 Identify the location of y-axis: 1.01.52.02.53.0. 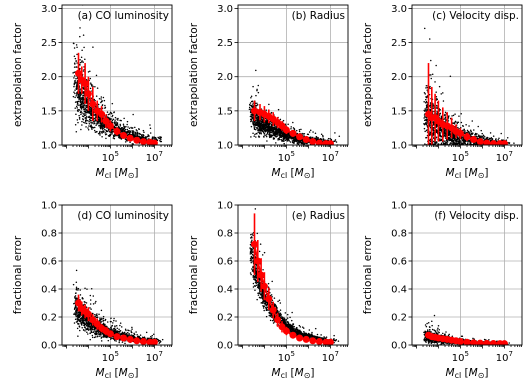
(401, 78).